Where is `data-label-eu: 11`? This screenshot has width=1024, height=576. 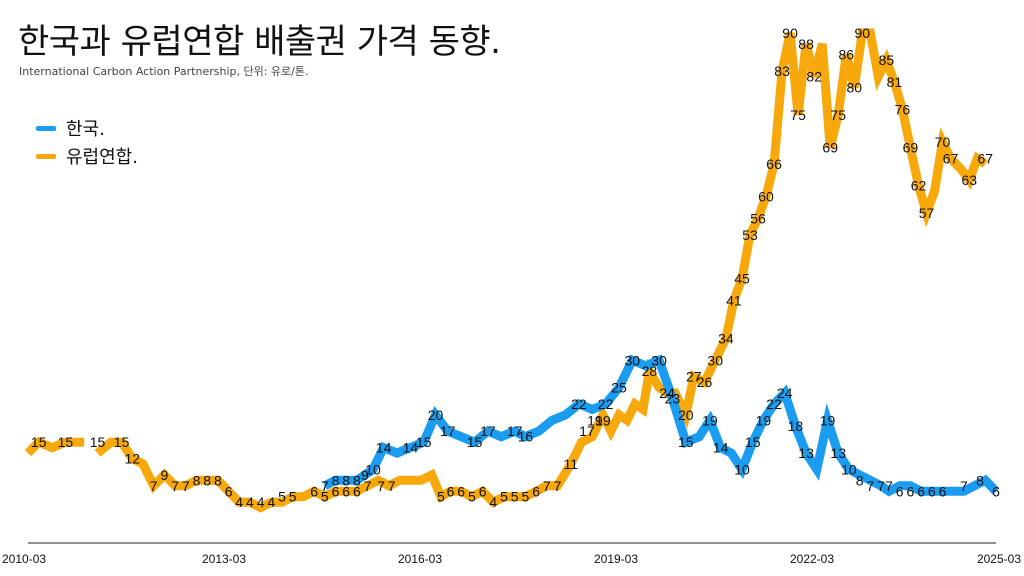
data-label-eu: 11 is located at coordinates (571, 464).